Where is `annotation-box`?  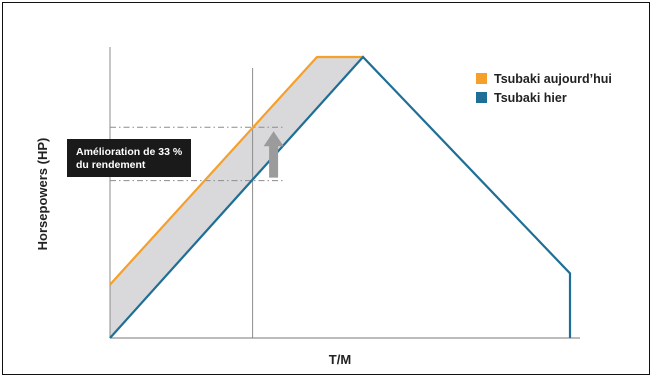 annotation-box is located at coordinates (129, 158).